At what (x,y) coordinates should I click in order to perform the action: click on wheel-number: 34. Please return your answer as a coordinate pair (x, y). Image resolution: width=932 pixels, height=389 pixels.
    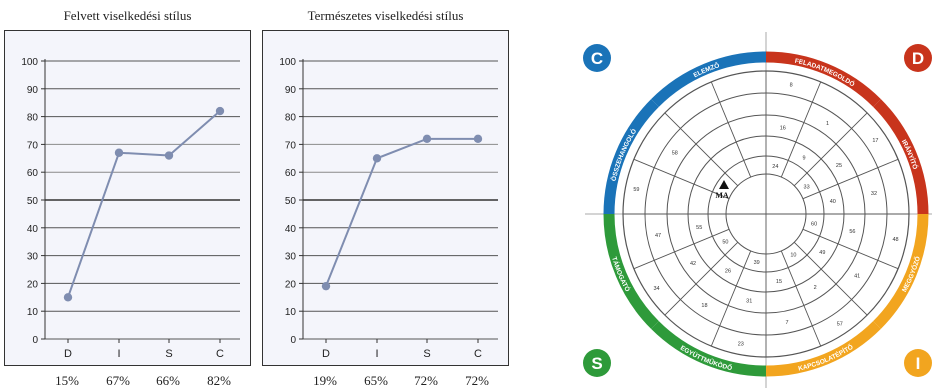
    Looking at the image, I should click on (657, 289).